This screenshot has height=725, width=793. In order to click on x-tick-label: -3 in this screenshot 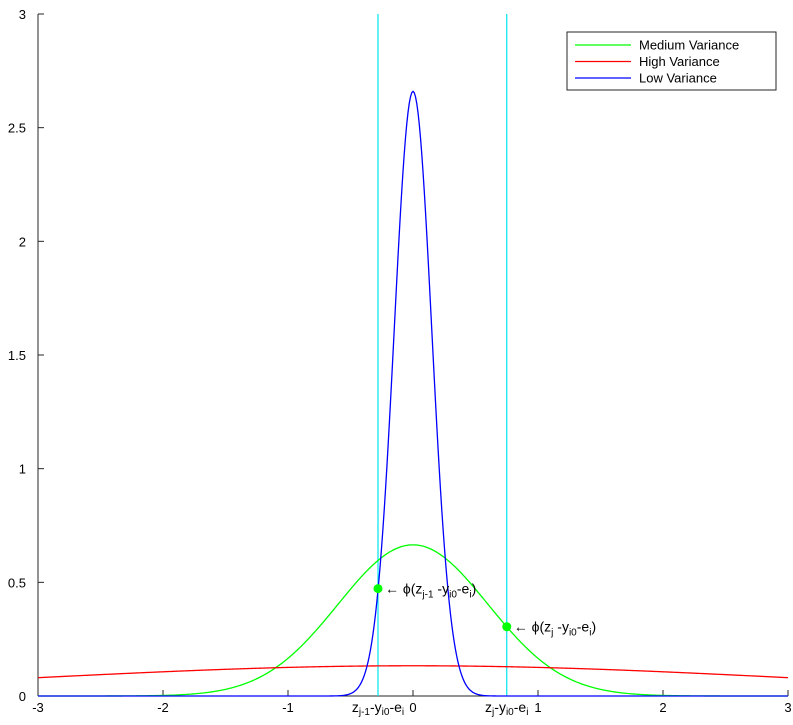, I will do `click(38, 707)`.